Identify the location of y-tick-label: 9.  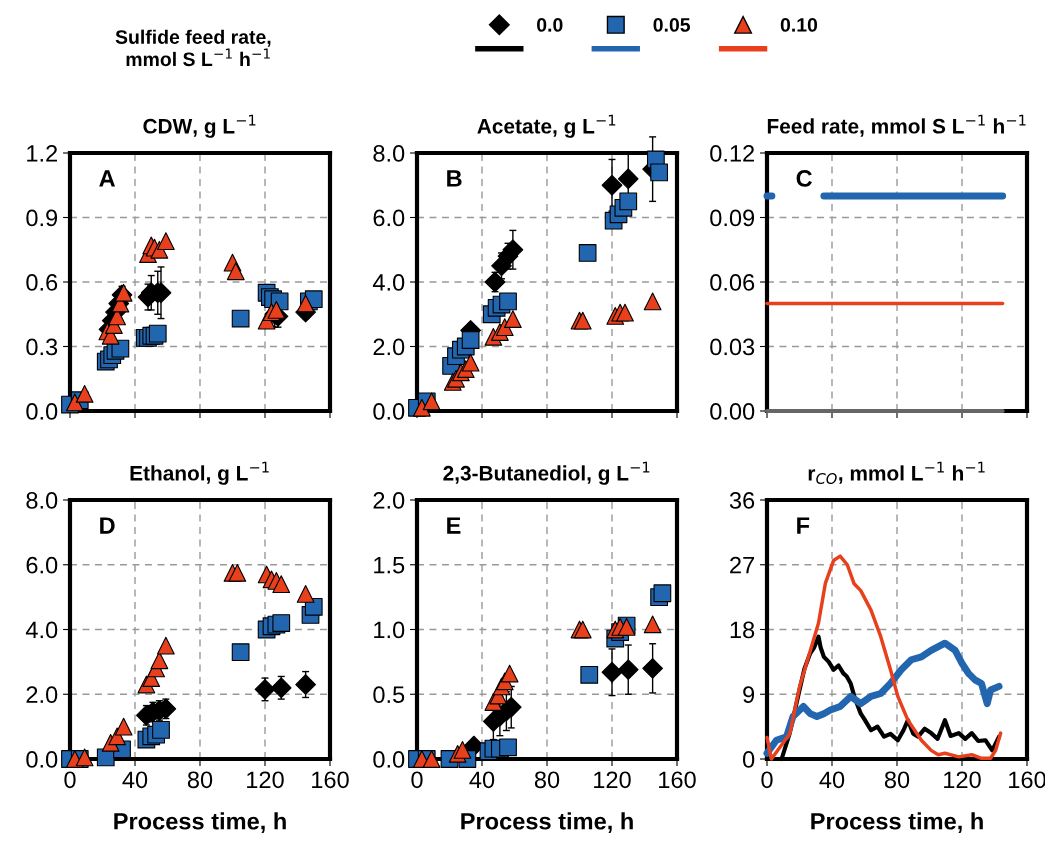
(749, 695).